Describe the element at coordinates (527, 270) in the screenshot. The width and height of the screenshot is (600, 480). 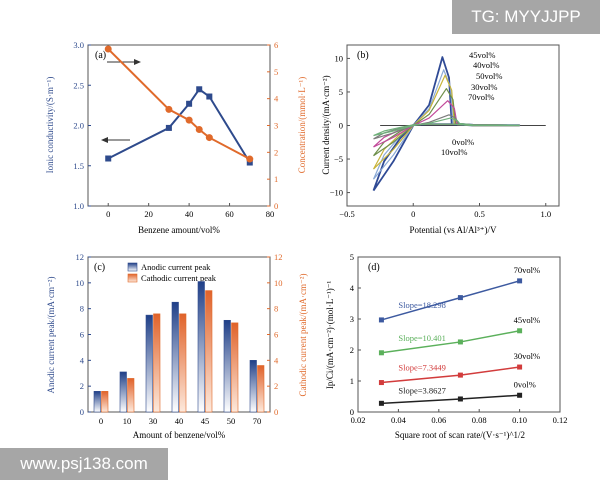
I see `d-series-label: 70vol%` at that location.